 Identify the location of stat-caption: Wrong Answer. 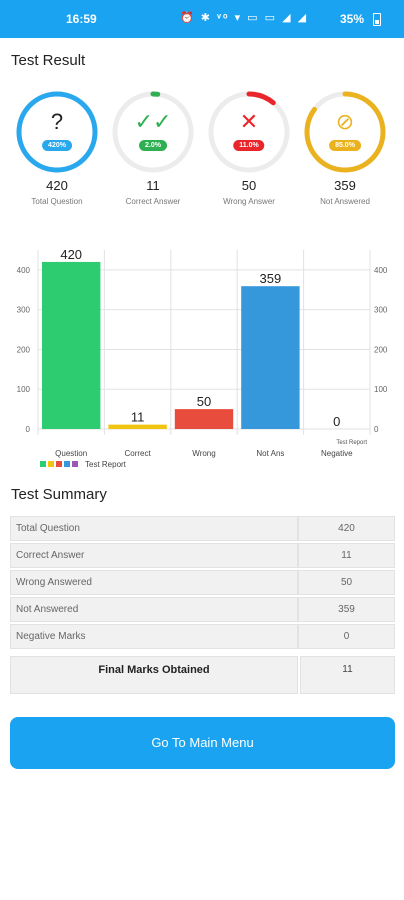
(249, 201).